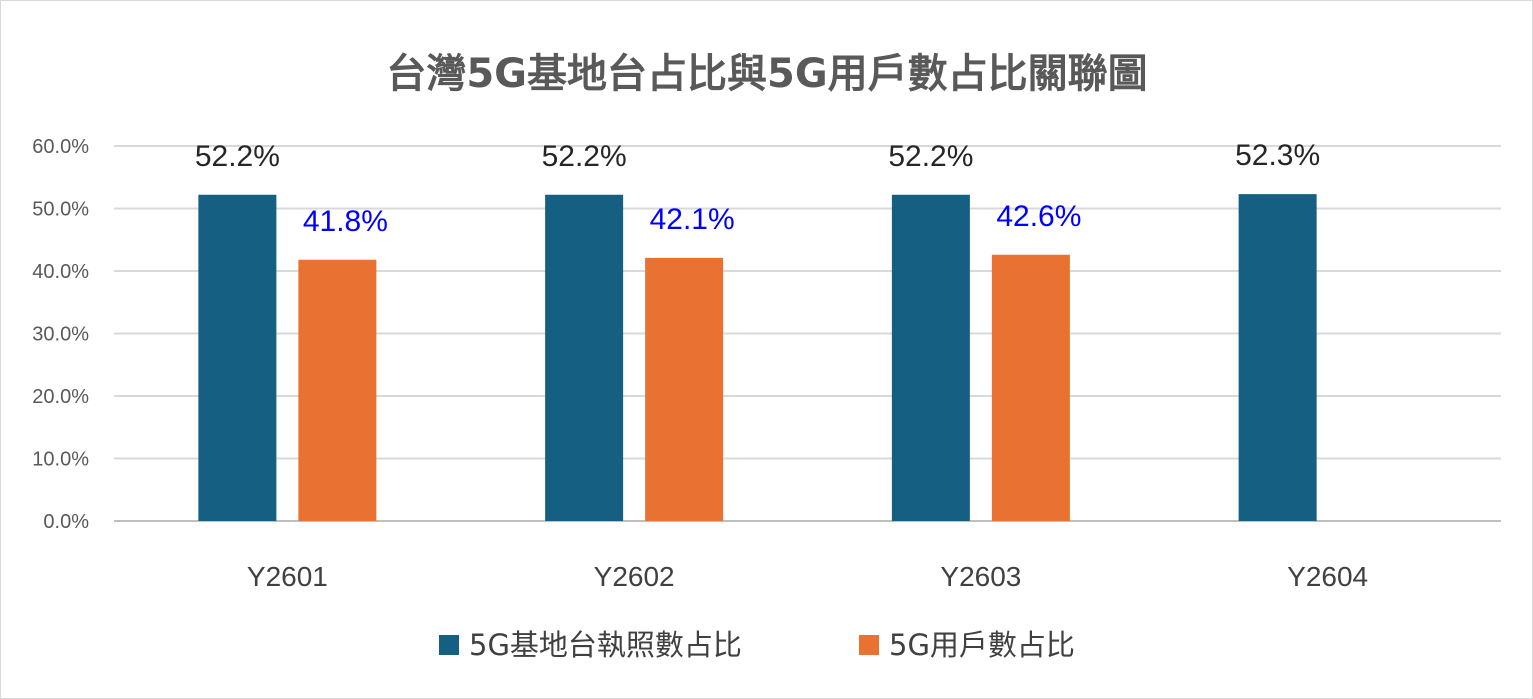 This screenshot has width=1533, height=699. I want to click on data-label: 42.1%, so click(692, 219).